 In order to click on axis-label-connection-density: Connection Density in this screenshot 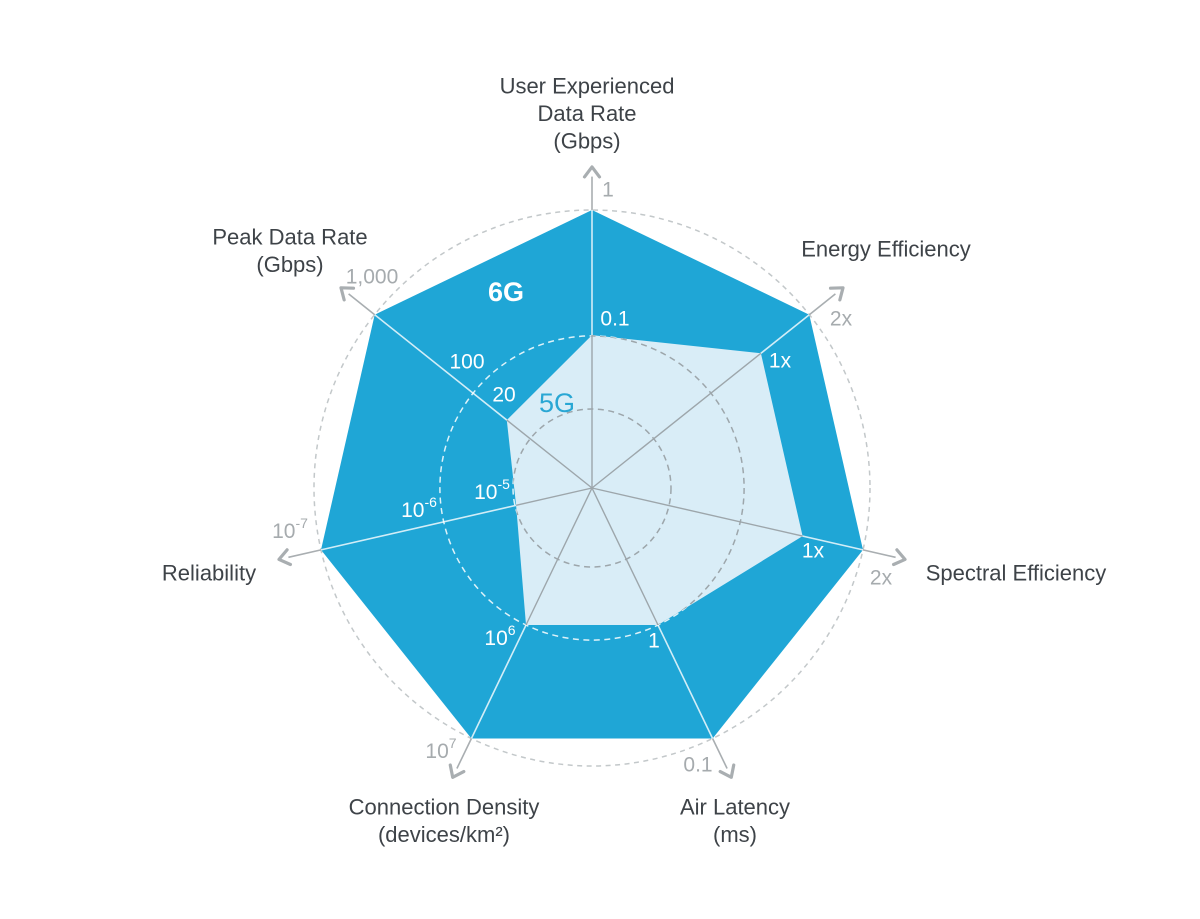, I will do `click(444, 807)`.